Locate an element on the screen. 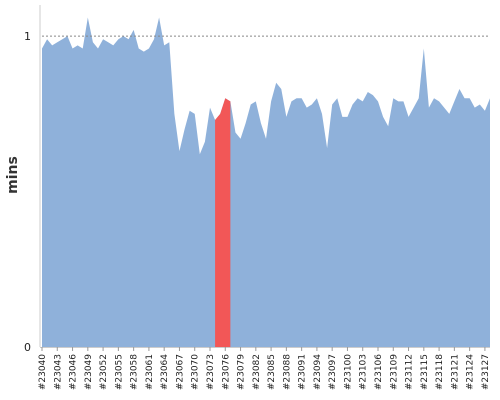  x-tick-label: #23085 is located at coordinates (272, 372).